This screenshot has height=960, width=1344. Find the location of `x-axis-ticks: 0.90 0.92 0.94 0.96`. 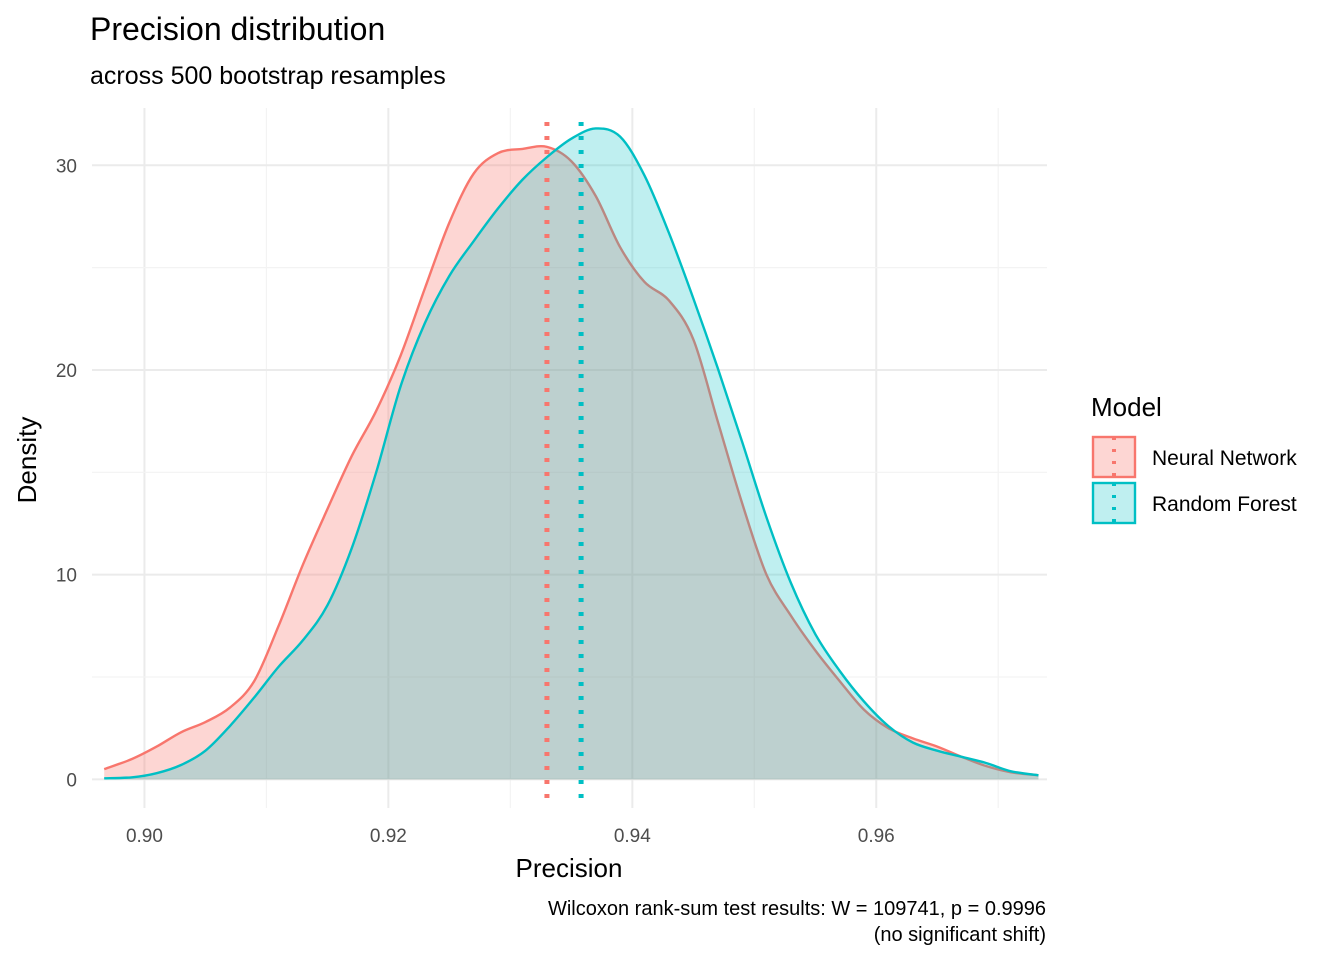

x-axis-ticks: 0.90 0.92 0.94 0.96 is located at coordinates (510, 836).